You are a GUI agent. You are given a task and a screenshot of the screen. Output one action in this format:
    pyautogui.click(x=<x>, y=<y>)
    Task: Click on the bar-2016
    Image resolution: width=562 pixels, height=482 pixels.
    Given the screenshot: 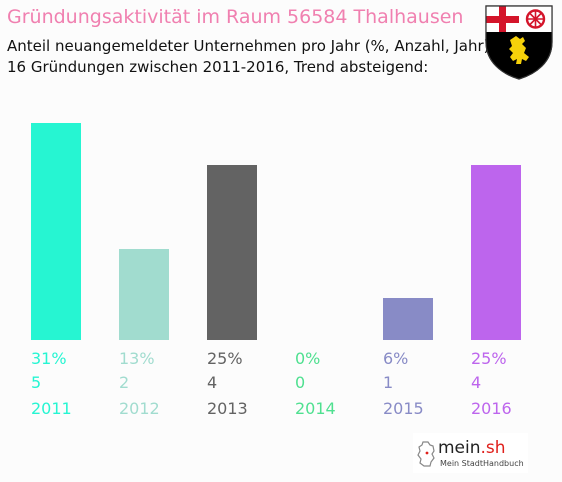 What is the action you would take?
    pyautogui.click(x=496, y=252)
    